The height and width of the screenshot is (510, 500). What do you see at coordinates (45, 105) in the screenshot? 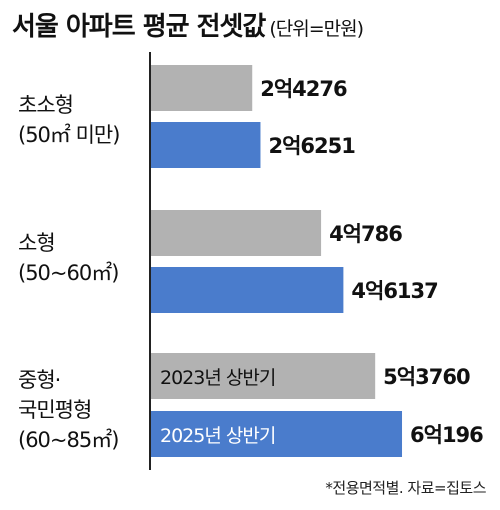
I see `category-label: 초소형` at bounding box center [45, 105].